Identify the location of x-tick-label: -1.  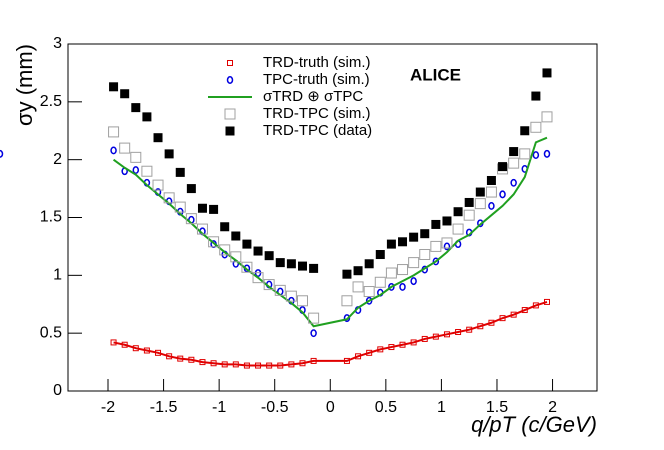
(219, 407).